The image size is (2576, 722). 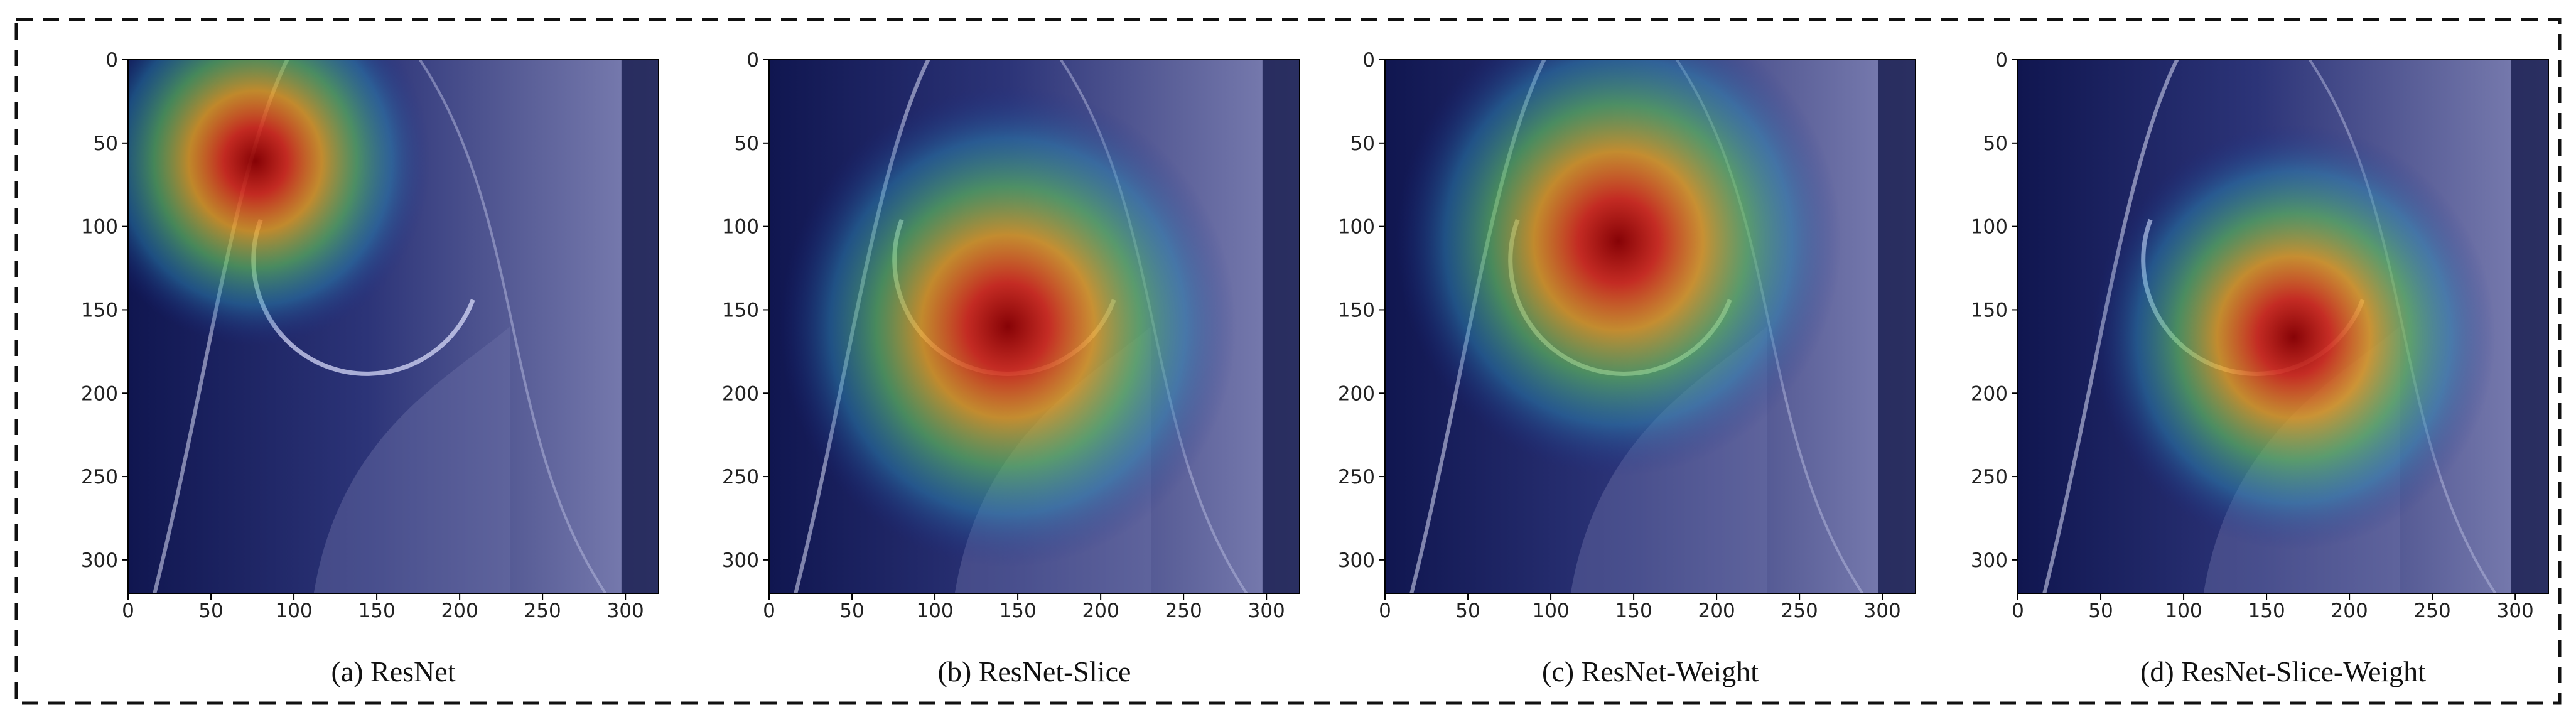 I want to click on panel-caption: (a) ResNet, so click(x=393, y=671).